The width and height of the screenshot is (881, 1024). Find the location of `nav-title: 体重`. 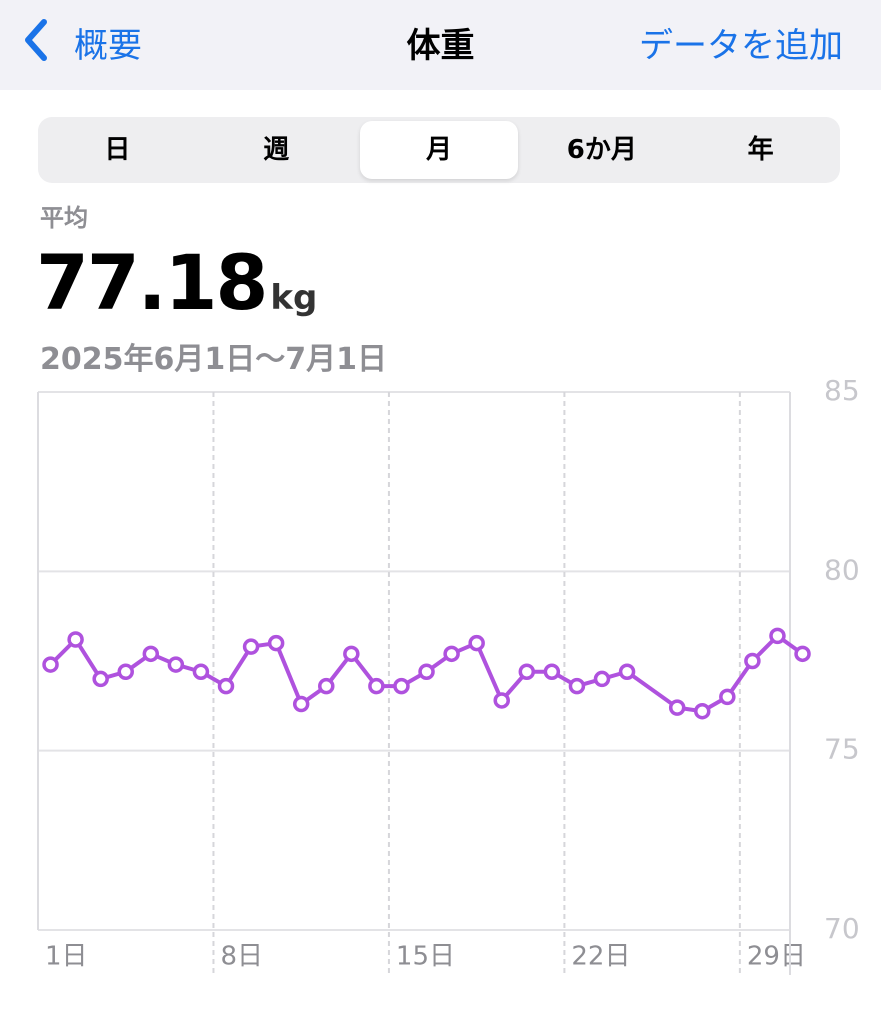

nav-title: 体重 is located at coordinates (440, 46).